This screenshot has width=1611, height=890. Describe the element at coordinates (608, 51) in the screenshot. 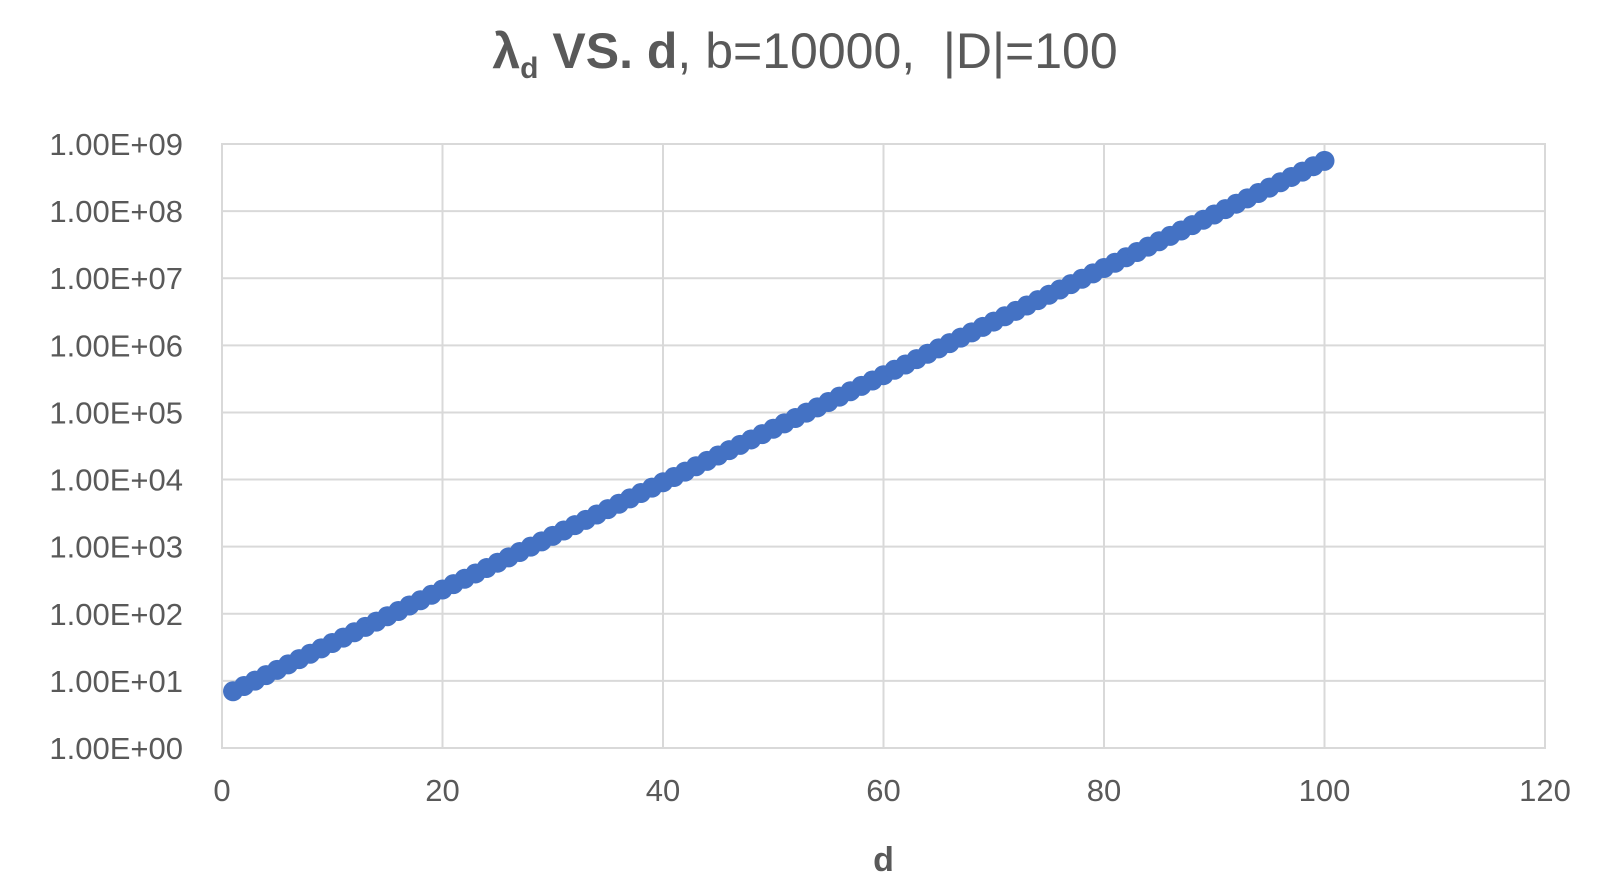

I see `title-bold-rest: VS. d` at that location.